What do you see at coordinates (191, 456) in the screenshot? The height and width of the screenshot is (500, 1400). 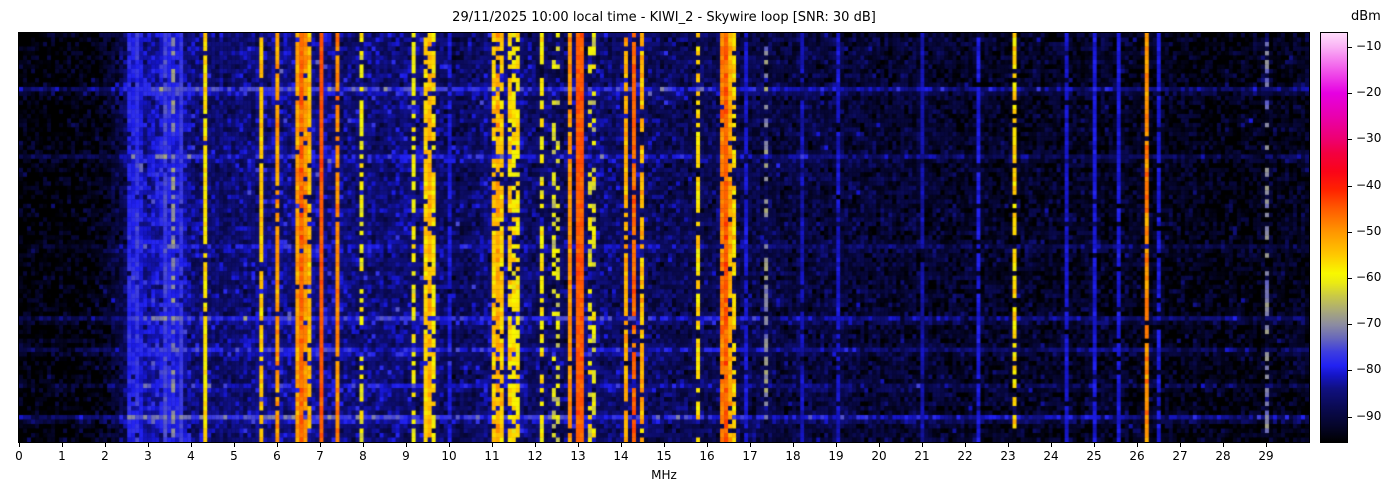 I see `x-tick-label: 4` at bounding box center [191, 456].